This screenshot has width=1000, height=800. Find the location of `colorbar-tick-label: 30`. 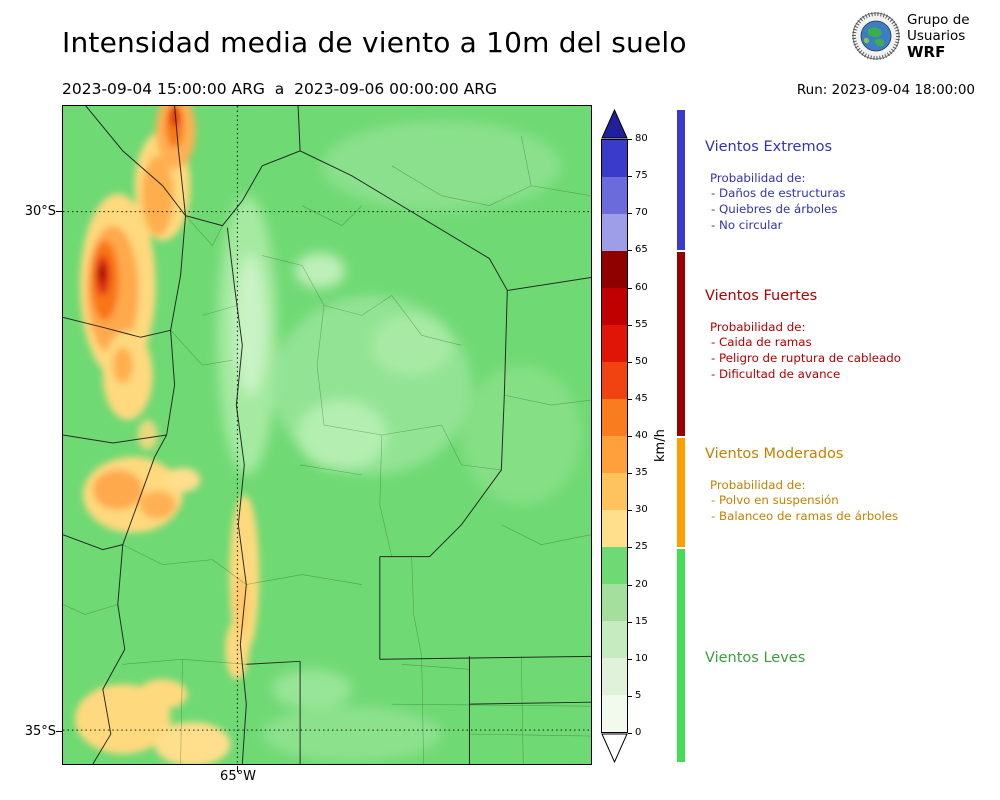

colorbar-tick-label: 30 is located at coordinates (641, 510).